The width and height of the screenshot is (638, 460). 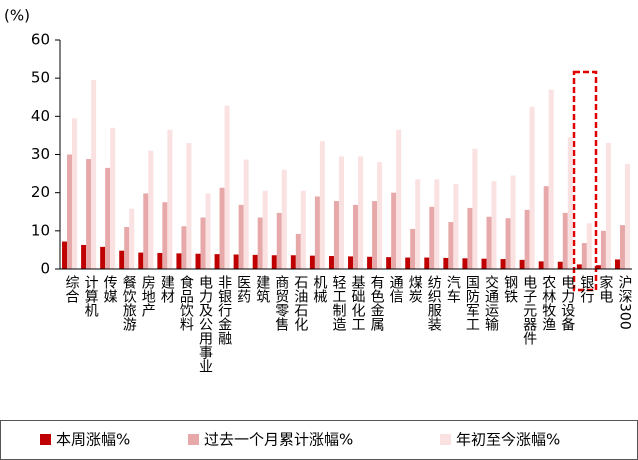 I want to click on y-tick-label: 40, so click(x=40, y=116).